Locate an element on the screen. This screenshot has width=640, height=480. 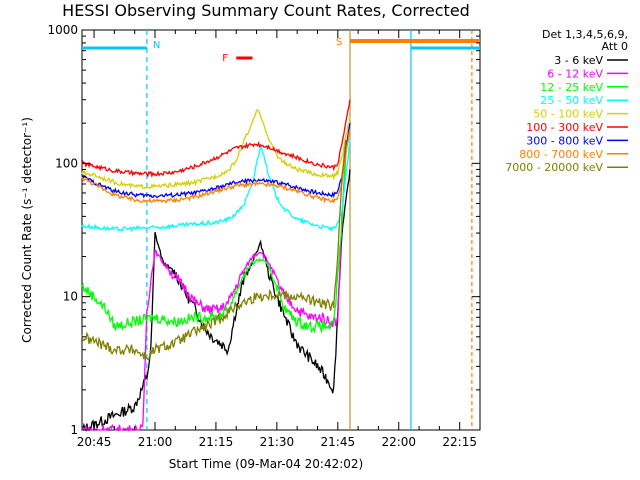
y-tick-label: 100 is located at coordinates (66, 163).